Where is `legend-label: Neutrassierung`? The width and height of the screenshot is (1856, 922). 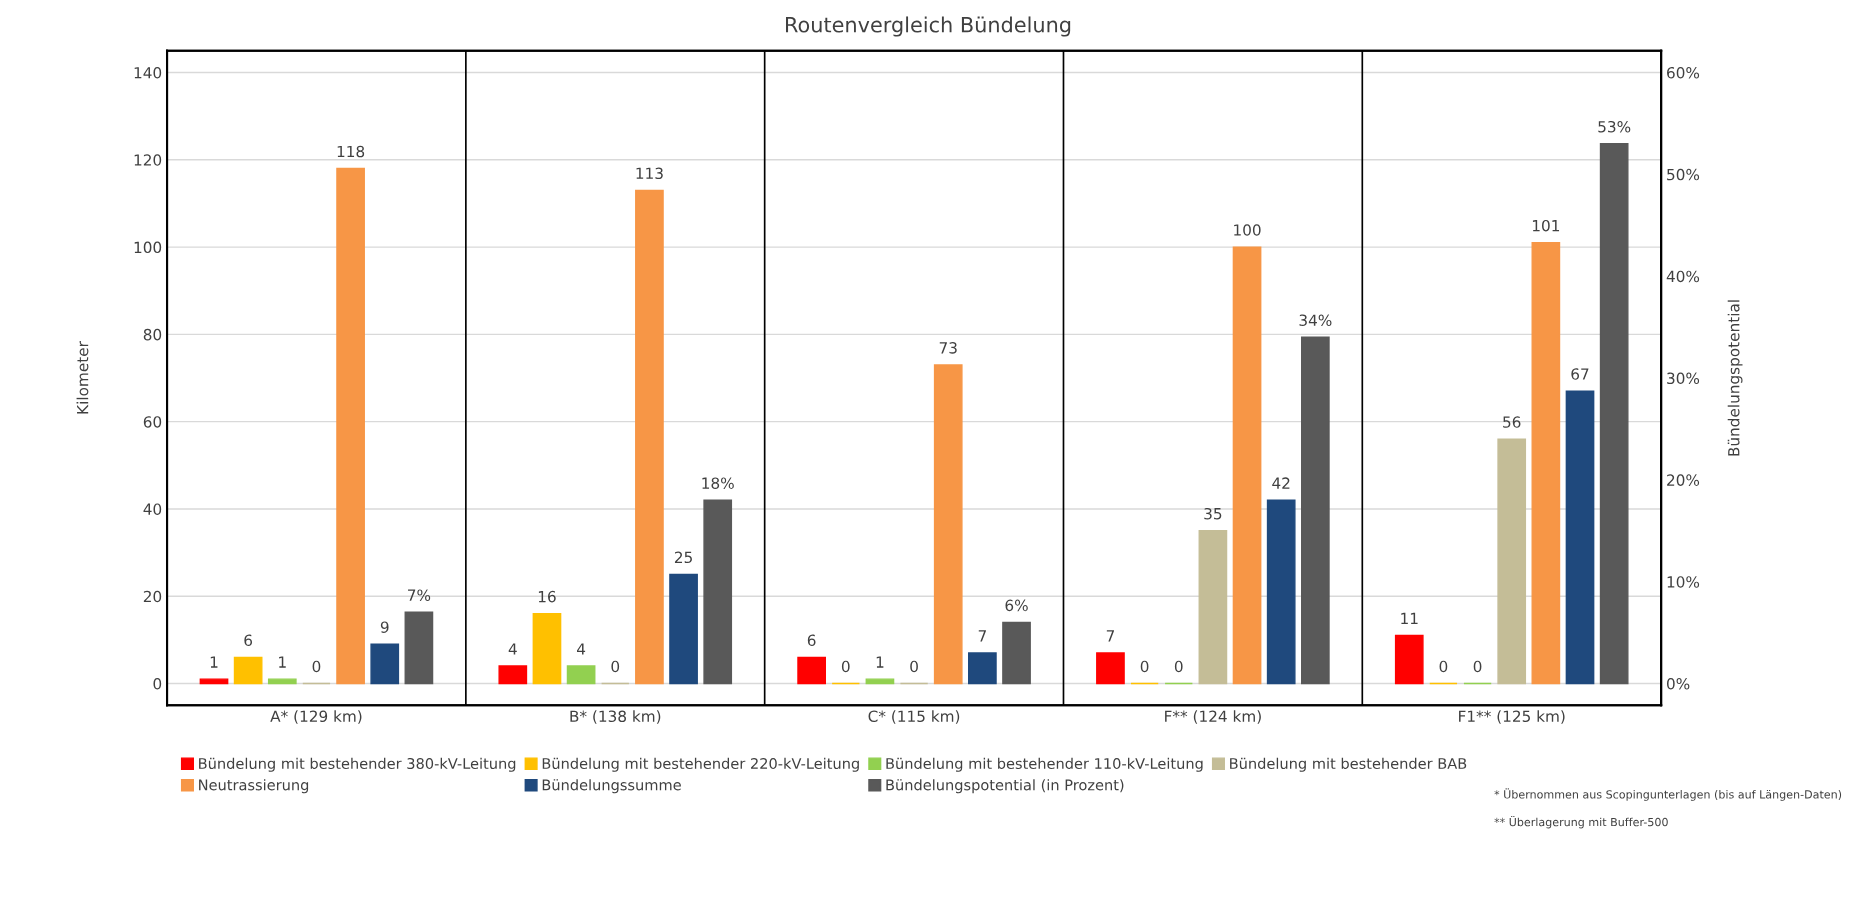 legend-label: Neutrassierung is located at coordinates (254, 786).